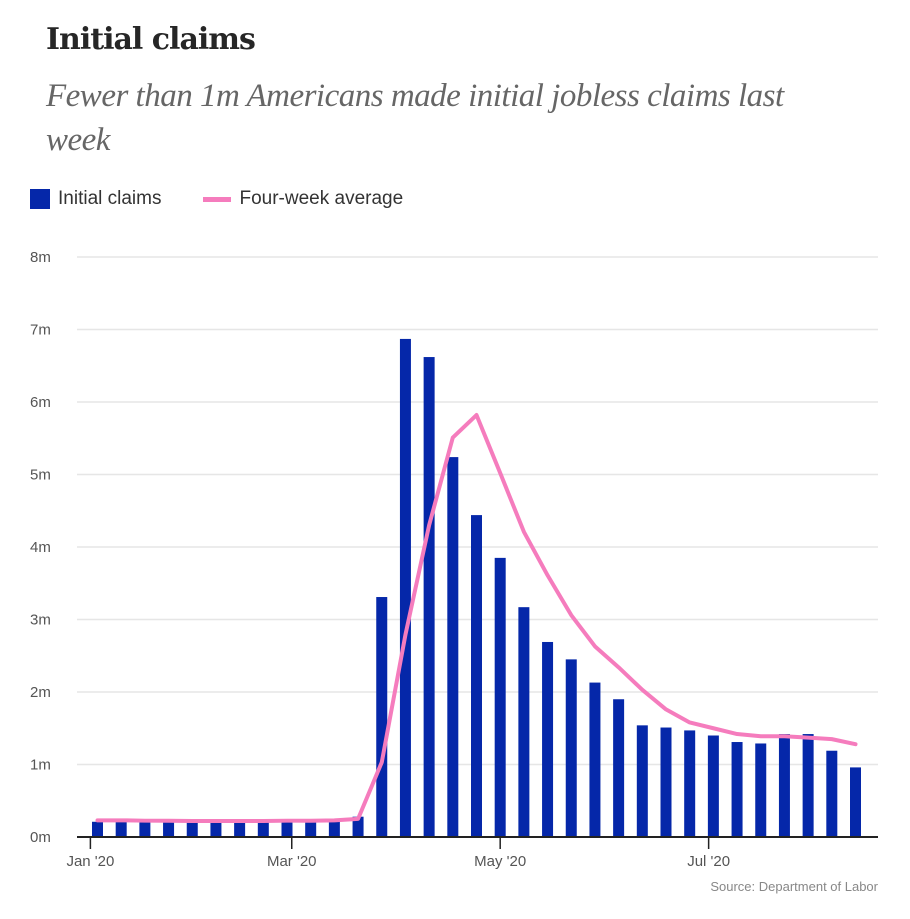 This screenshot has width=910, height=919. I want to click on y-tick-label: 4m, so click(40, 547).